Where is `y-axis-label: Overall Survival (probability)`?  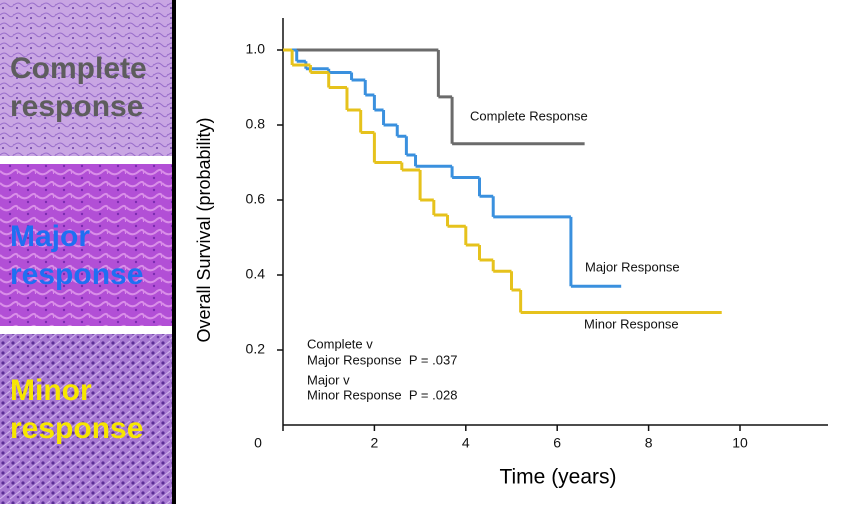
y-axis-label: Overall Survival (probability) is located at coordinates (204, 229).